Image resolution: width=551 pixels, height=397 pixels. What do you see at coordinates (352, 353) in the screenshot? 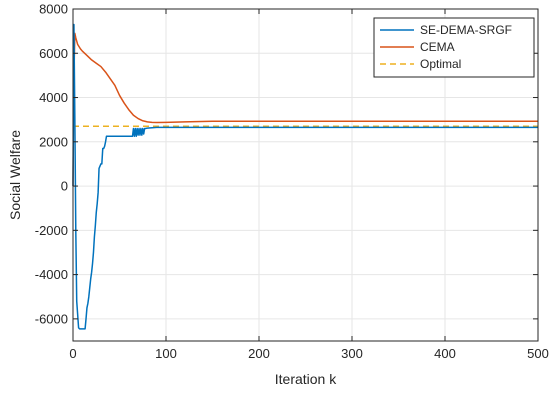
I see `x-tick-label: 300` at bounding box center [352, 353].